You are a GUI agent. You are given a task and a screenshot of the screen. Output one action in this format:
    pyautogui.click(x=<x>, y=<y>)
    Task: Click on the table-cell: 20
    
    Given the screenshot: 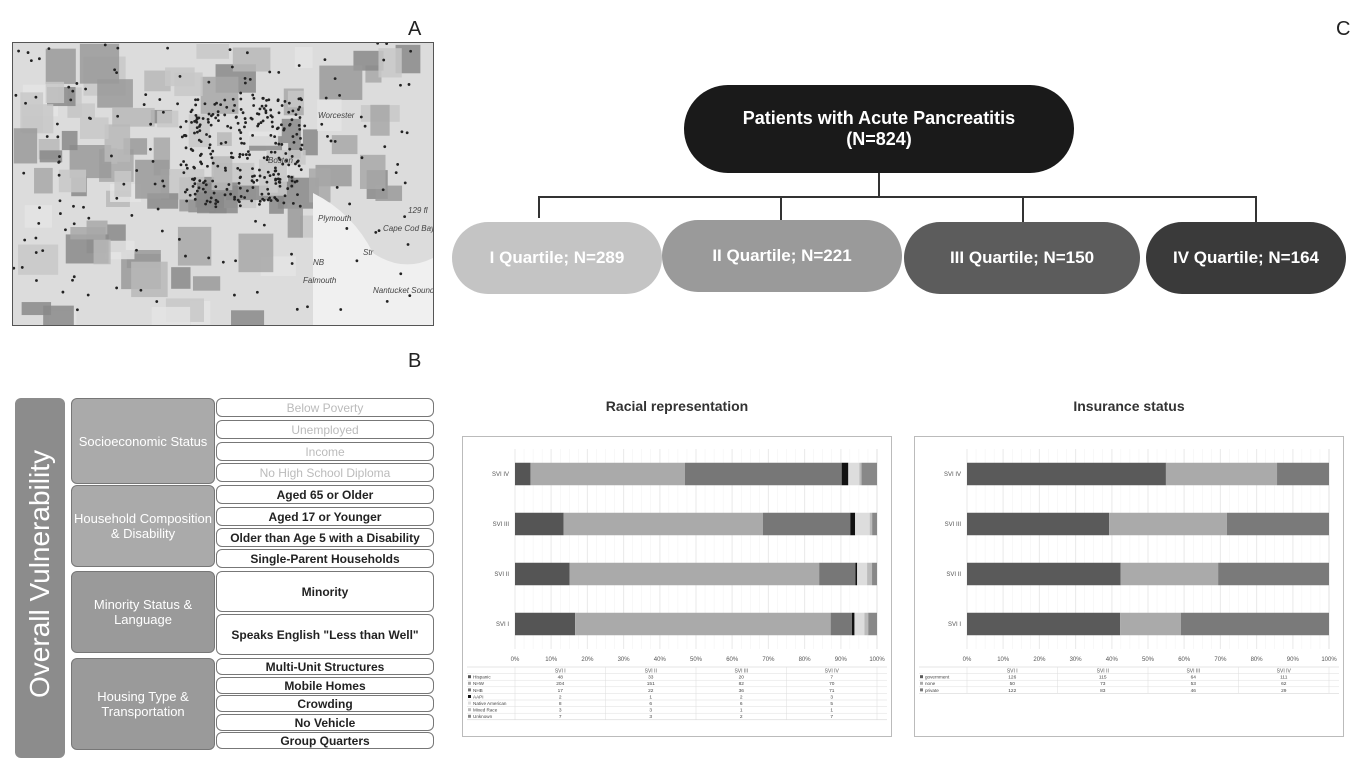 What is the action you would take?
    pyautogui.click(x=742, y=678)
    